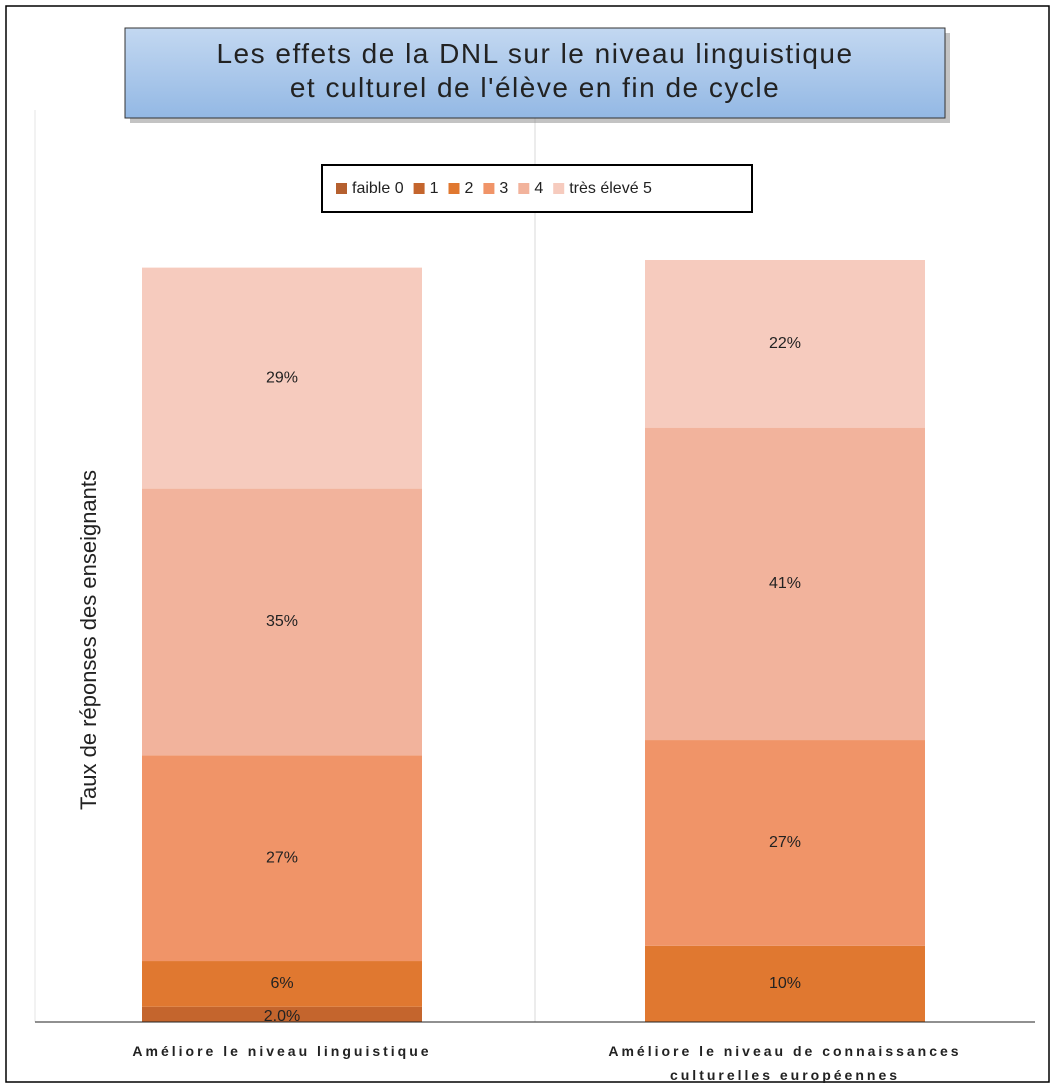 The height and width of the screenshot is (1088, 1056). I want to click on legend-label: très élevé 5, so click(610, 188).